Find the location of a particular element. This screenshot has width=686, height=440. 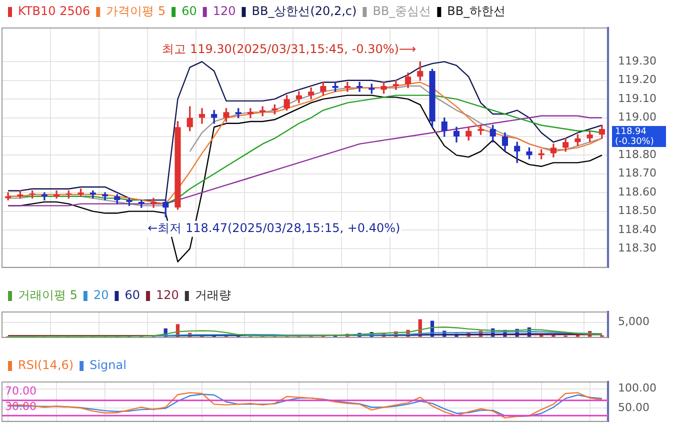

y-tick-label: 119.00 is located at coordinates (637, 117).